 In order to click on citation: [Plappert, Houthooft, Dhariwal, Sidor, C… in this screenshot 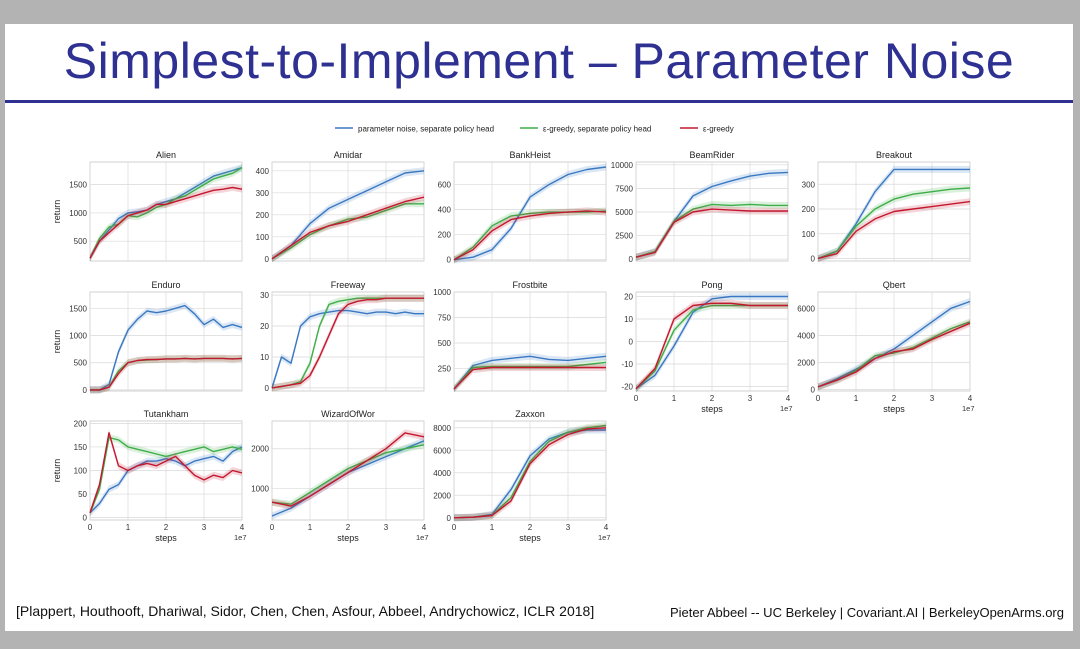, I will do `click(305, 611)`.